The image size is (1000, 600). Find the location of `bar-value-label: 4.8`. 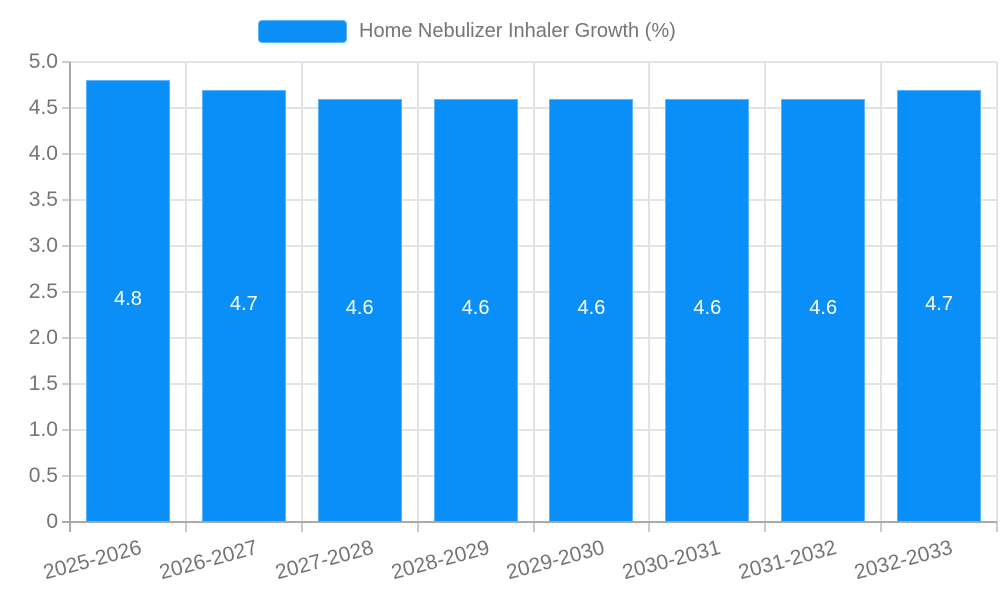

bar-value-label: 4.8 is located at coordinates (128, 299).